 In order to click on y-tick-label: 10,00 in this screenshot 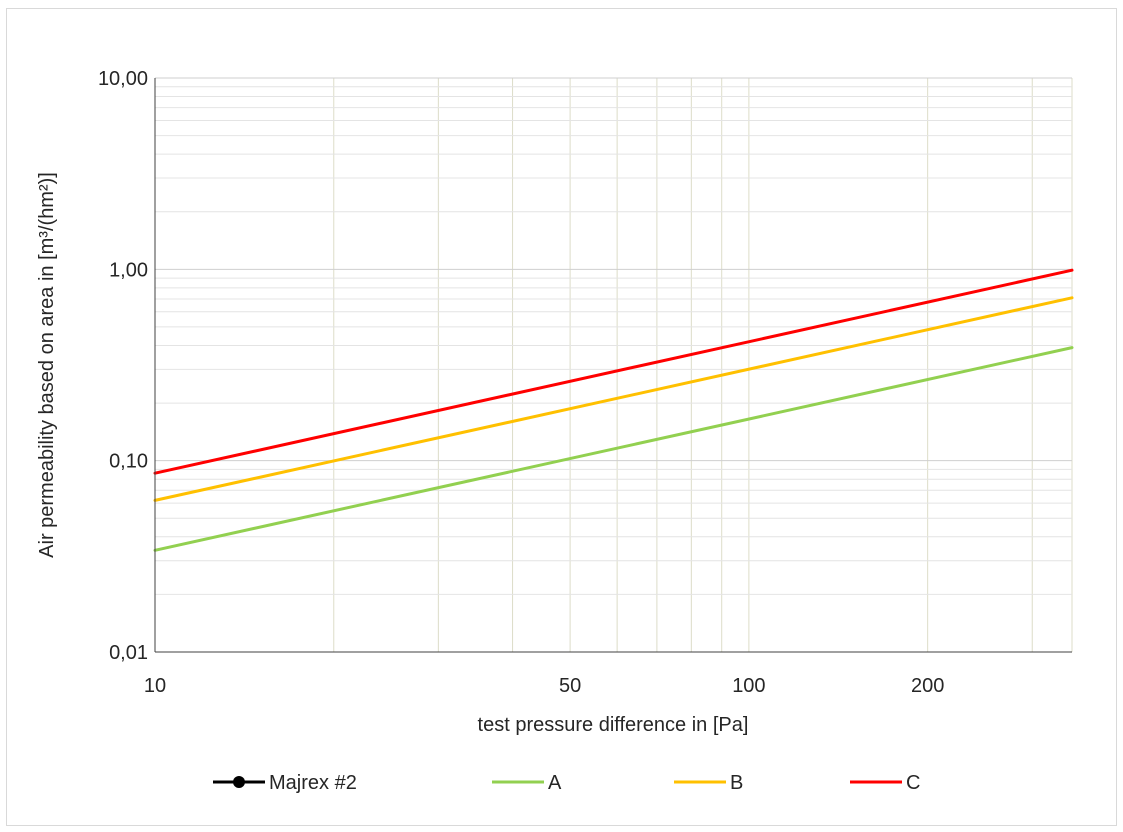, I will do `click(123, 79)`.